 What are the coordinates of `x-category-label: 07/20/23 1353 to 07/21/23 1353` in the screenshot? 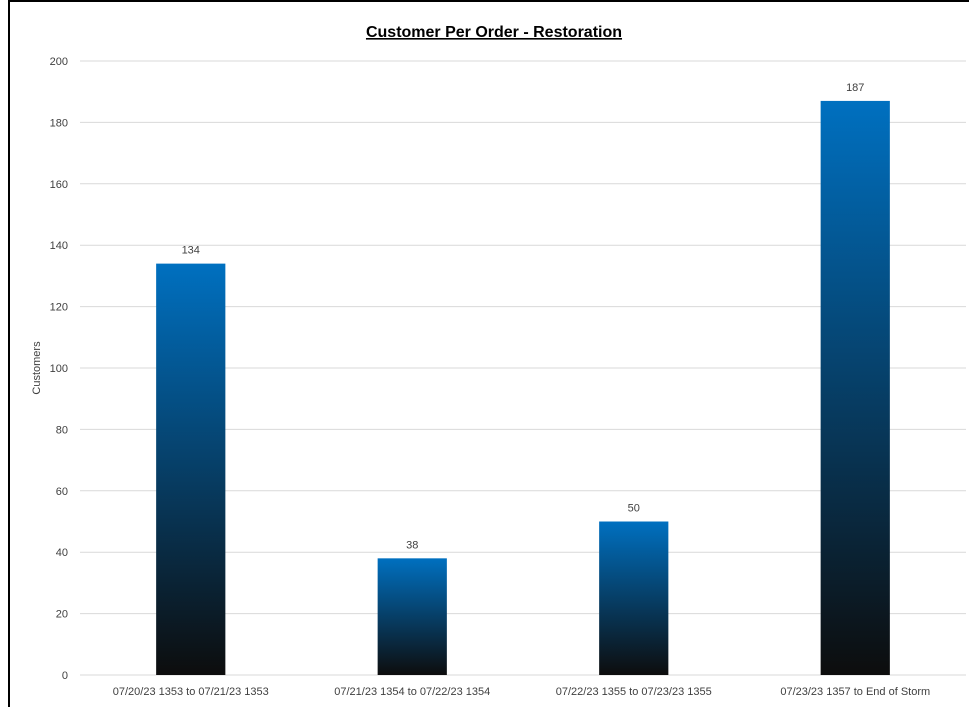 It's located at (191, 692).